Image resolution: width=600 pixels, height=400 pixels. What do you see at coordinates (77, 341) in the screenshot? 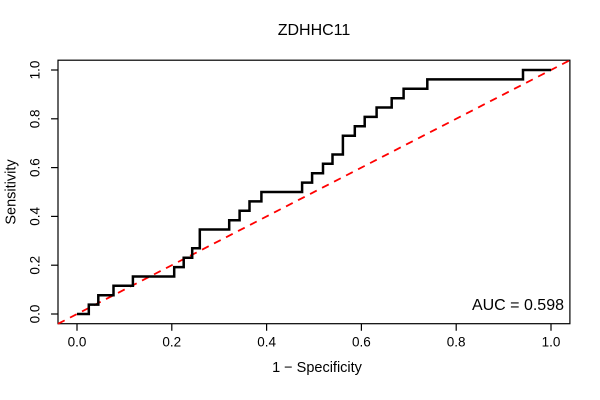
I see `x-tick-label: 0.0` at bounding box center [77, 341].